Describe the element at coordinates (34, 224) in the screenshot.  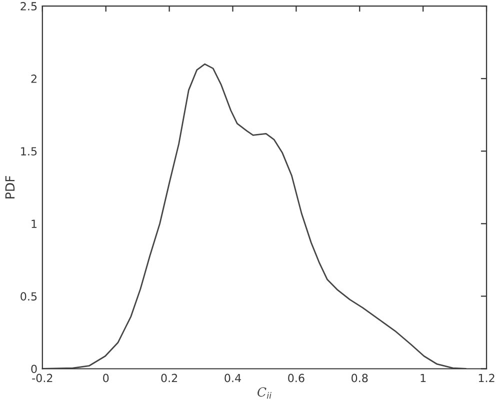
I see `y-tick-label: 1` at that location.